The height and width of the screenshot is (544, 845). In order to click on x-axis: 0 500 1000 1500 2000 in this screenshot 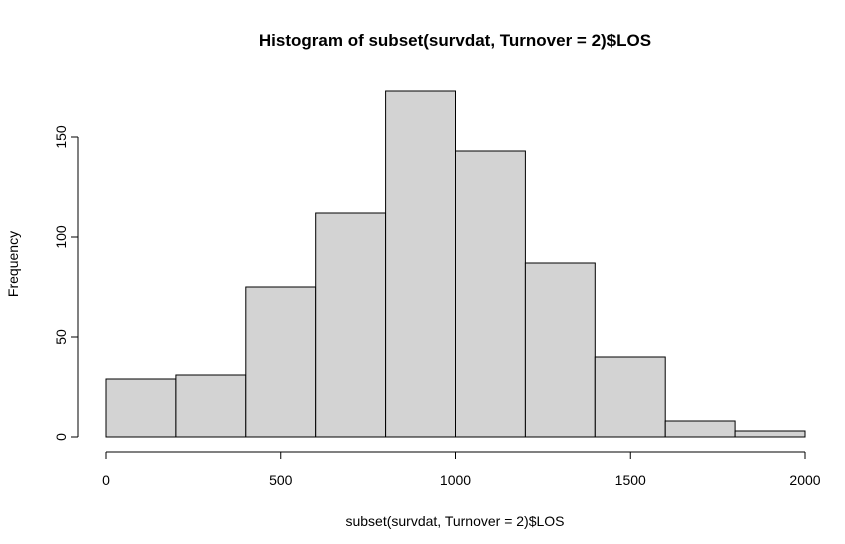, I will do `click(461, 469)`.